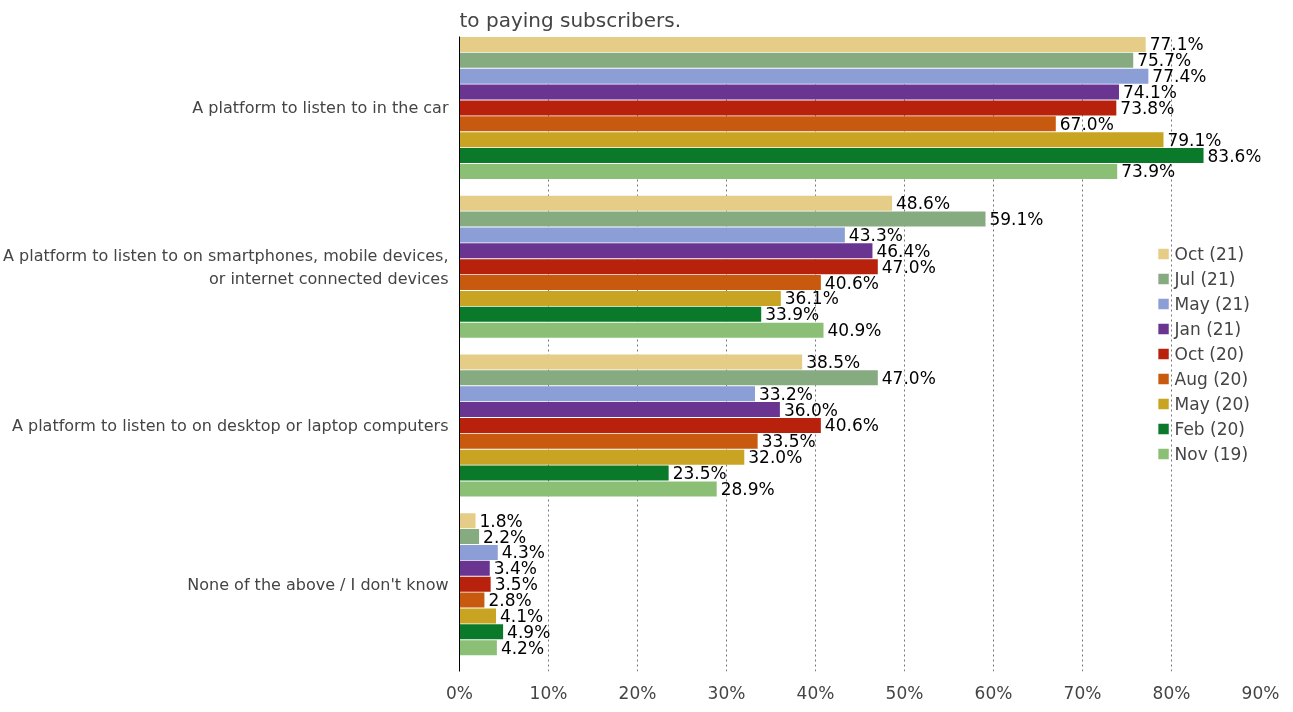  Describe the element at coordinates (320, 108) in the screenshot. I see `y-tick-label: A platform to listen to in the car` at that location.